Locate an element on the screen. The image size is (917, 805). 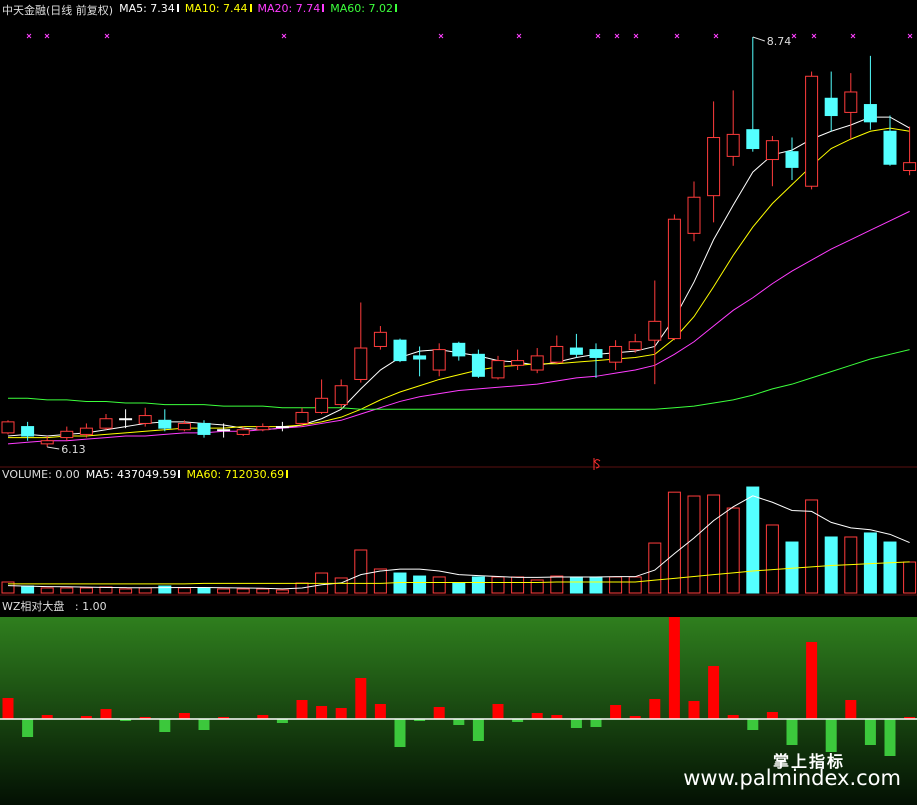
legend-swatch is located at coordinates (250, 8).